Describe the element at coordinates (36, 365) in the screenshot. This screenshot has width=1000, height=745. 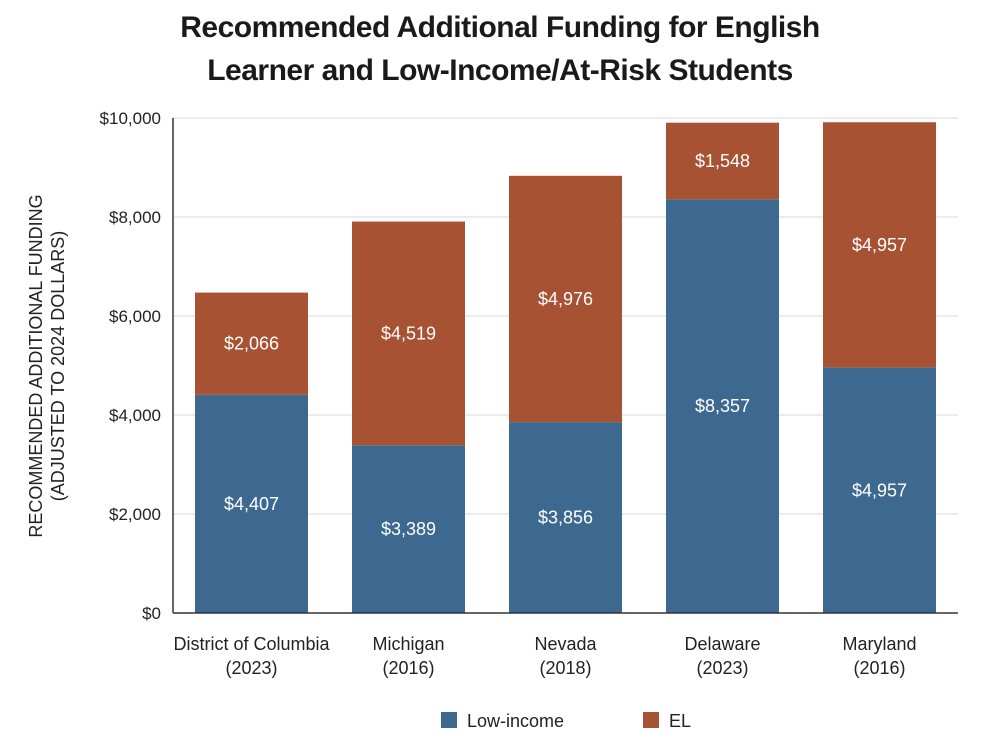
I see `y-axis-title-line-1: RECOMMENDED ADDITIONAL FUNDING` at that location.